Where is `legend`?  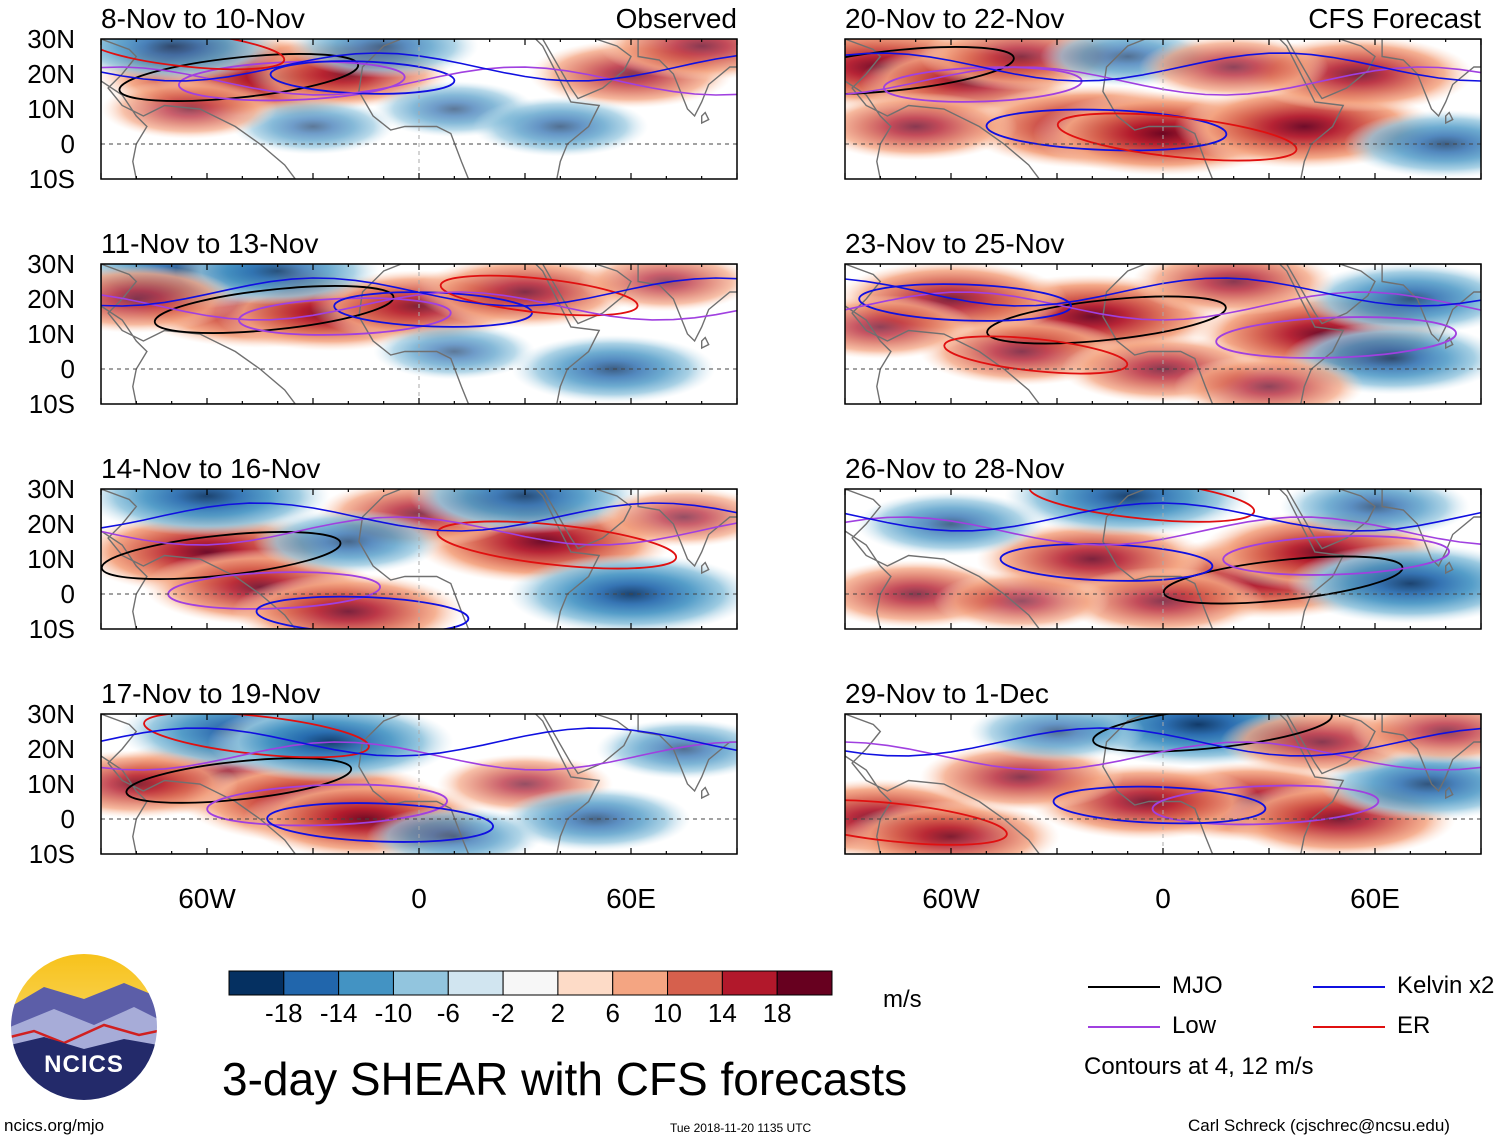
legend is located at coordinates (1236, 1007).